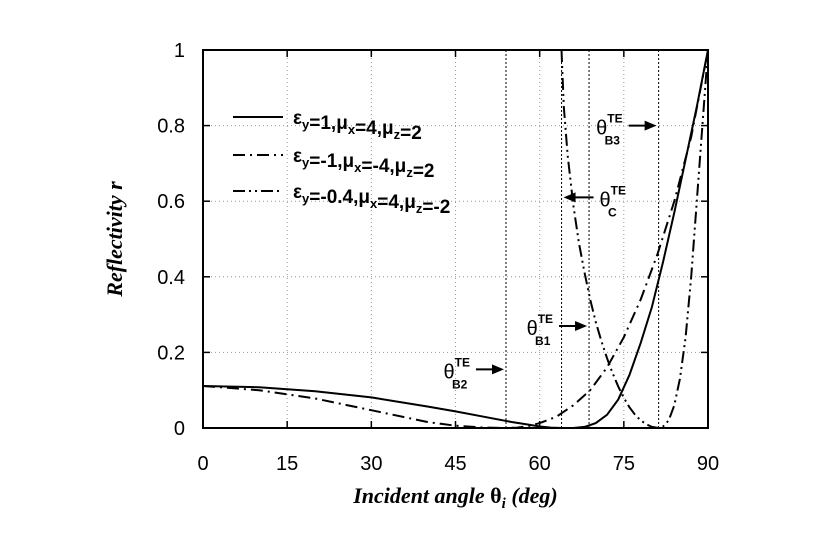 The width and height of the screenshot is (820, 551). Describe the element at coordinates (532, 495) in the screenshot. I see `x-axis-label-tail: (deg)` at that location.